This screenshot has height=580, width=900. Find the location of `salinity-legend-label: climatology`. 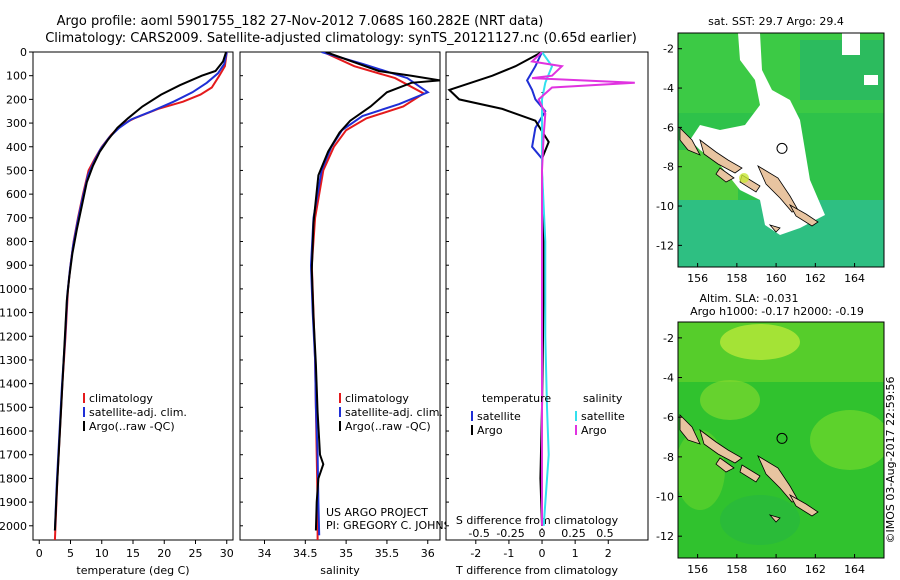

salinity-legend-label: climatology is located at coordinates (377, 398).